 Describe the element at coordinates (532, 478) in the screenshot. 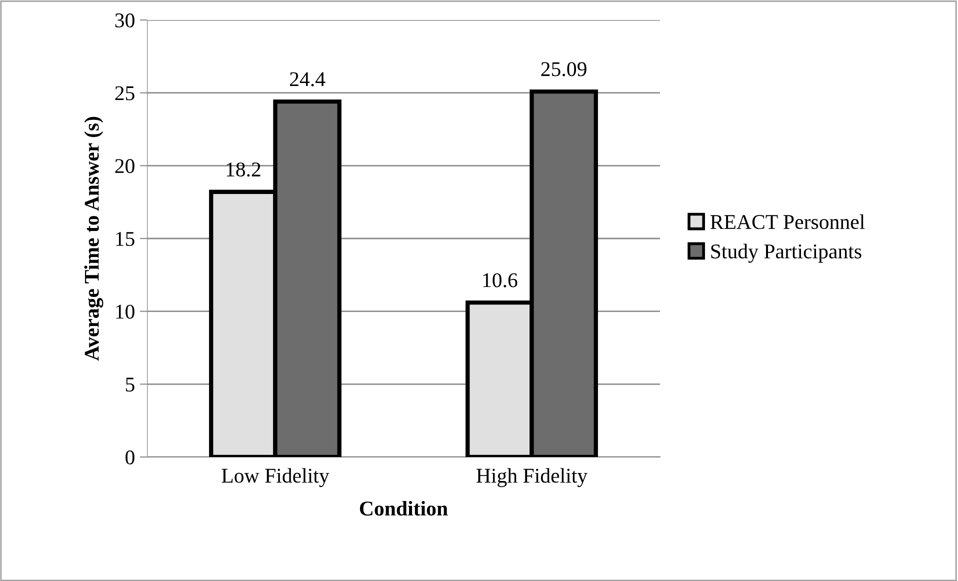

I see `x-tick-label: High Fidelity` at that location.